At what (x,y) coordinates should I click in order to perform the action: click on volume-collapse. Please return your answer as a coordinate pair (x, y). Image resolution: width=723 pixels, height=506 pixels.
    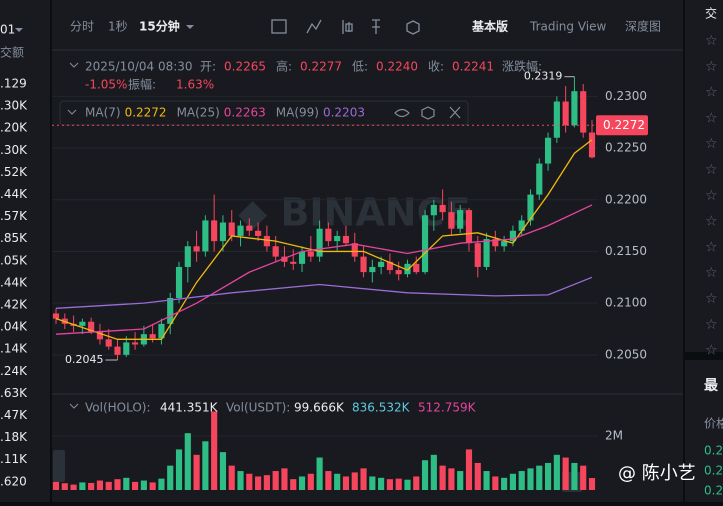
    Looking at the image, I should click on (74, 406).